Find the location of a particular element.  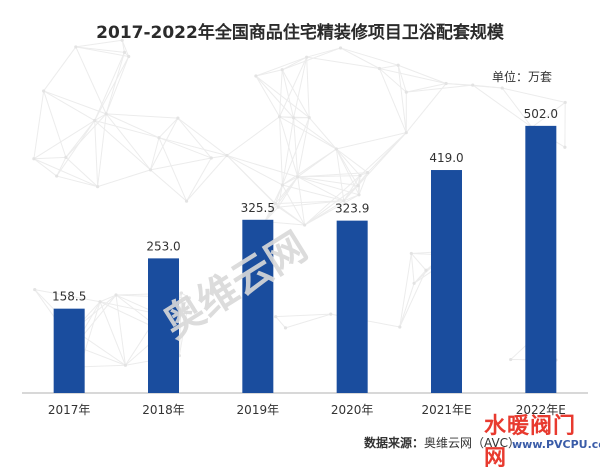

data-label-4: 419.0 is located at coordinates (446, 158).